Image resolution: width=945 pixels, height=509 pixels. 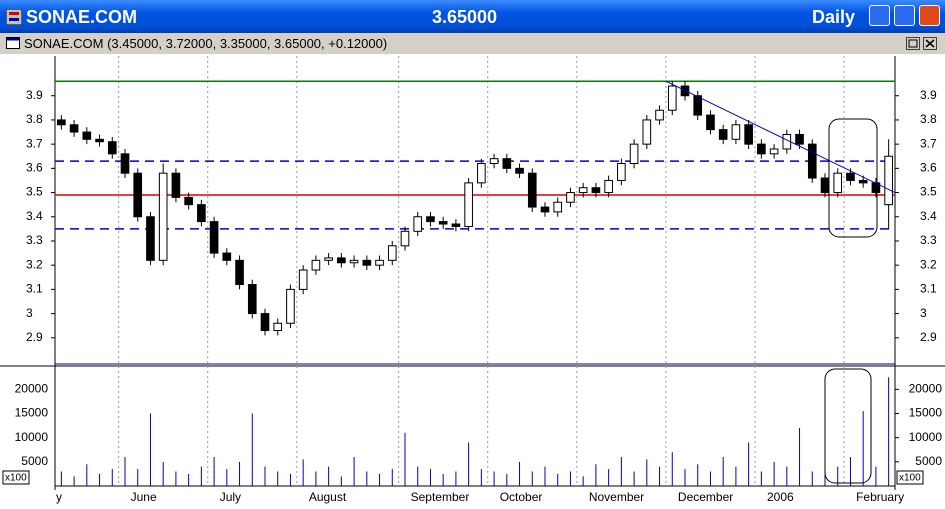 I want to click on y-tick-label: 3.2, so click(x=34, y=264).